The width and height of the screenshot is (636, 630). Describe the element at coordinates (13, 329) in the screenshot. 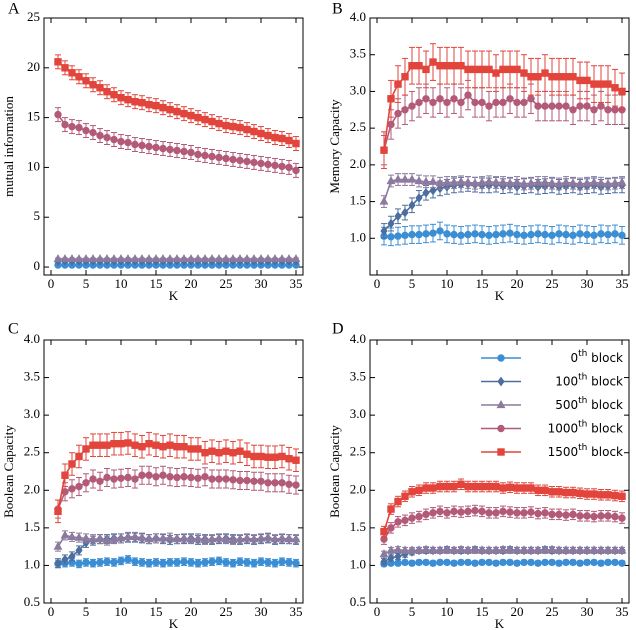

I see `panel-label: C` at that location.